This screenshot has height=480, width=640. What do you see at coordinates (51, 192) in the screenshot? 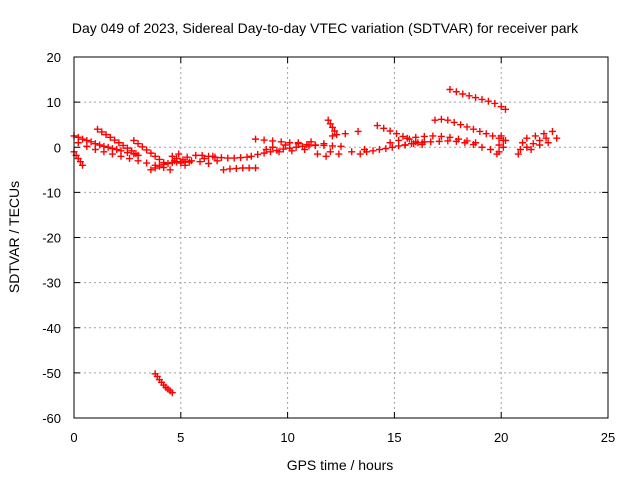
I see `y-tick-label: -10` at bounding box center [51, 192].